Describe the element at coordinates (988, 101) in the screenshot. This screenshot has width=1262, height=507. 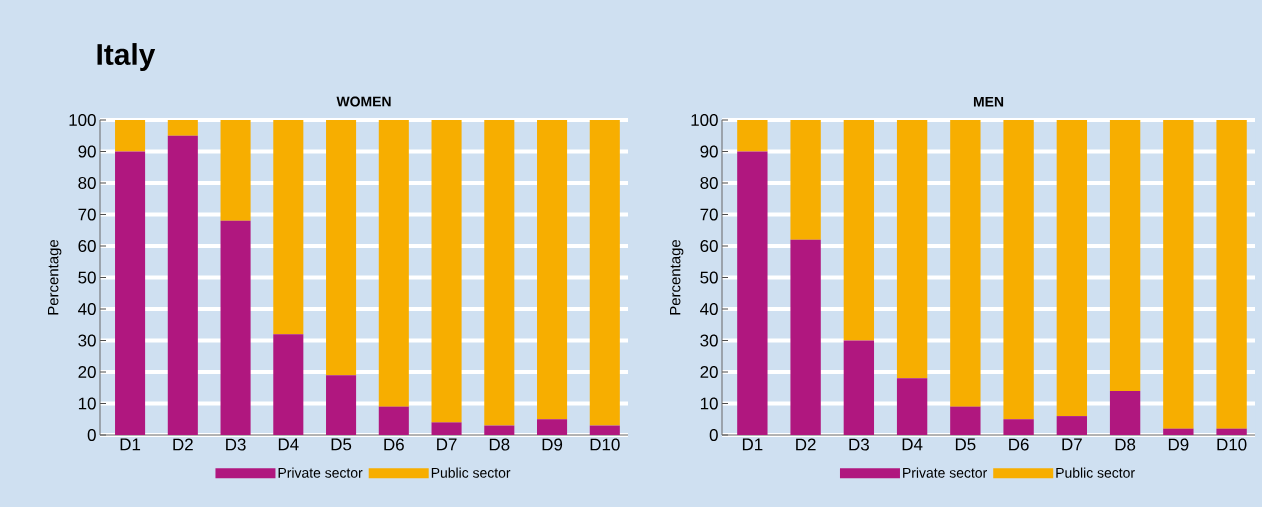
I see `chart-subtitle: MEN` at that location.